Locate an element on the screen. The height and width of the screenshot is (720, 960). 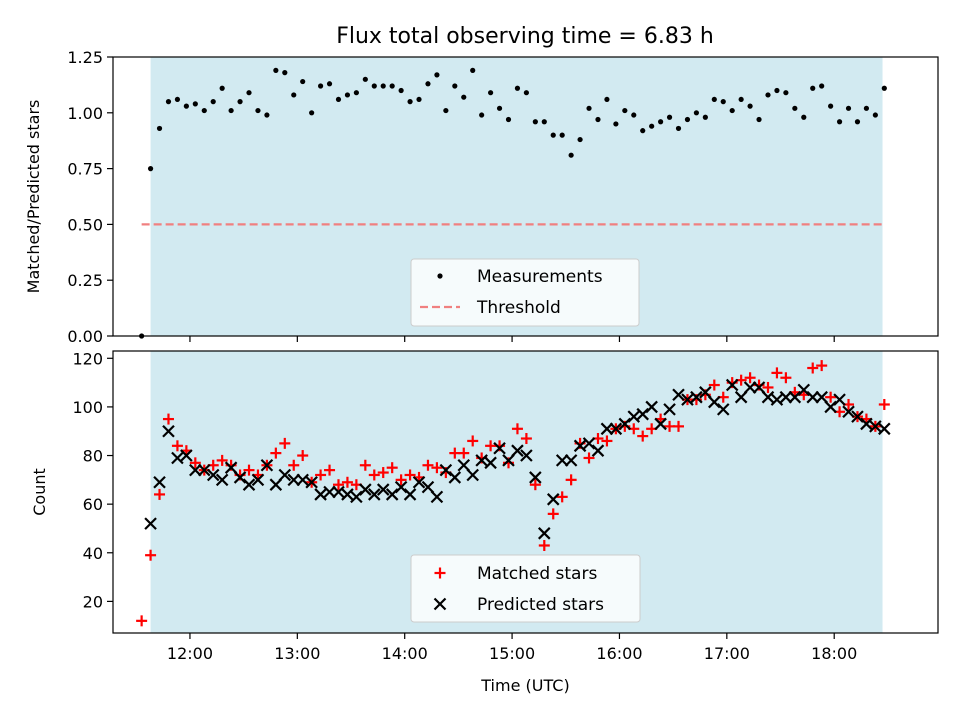
count-y-tick-label: 100 is located at coordinates (87, 407).